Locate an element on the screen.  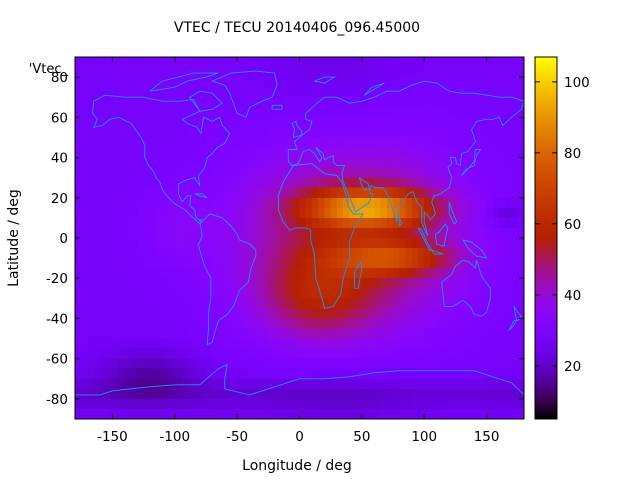
coastline-greenland is located at coordinates (244, 94).